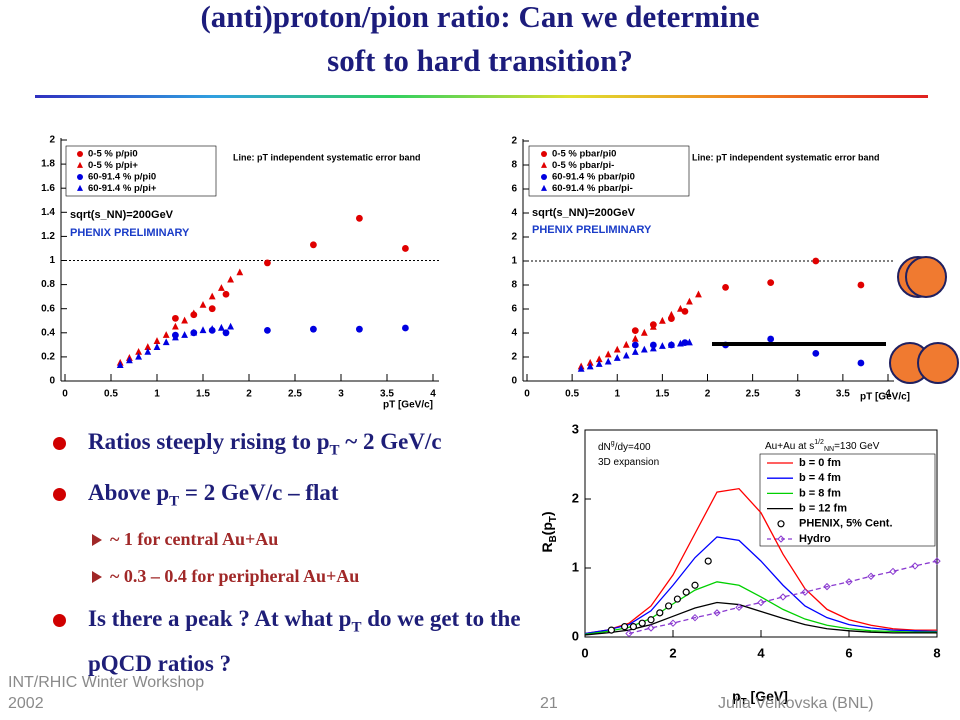 The image size is (960, 720). I want to click on text-run: p, so click(736, 696).